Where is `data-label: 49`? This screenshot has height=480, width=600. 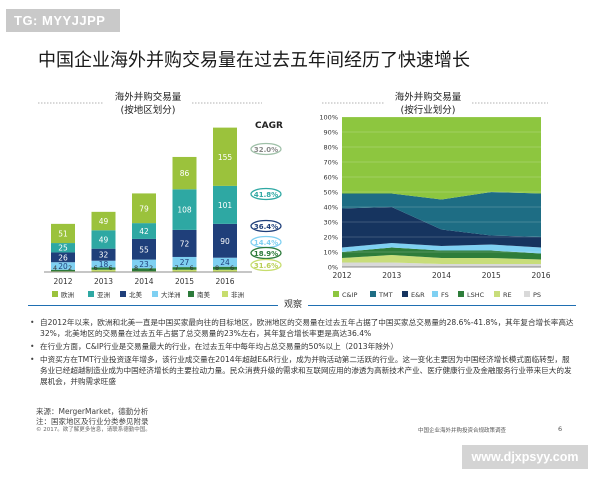 data-label: 49 is located at coordinates (104, 221).